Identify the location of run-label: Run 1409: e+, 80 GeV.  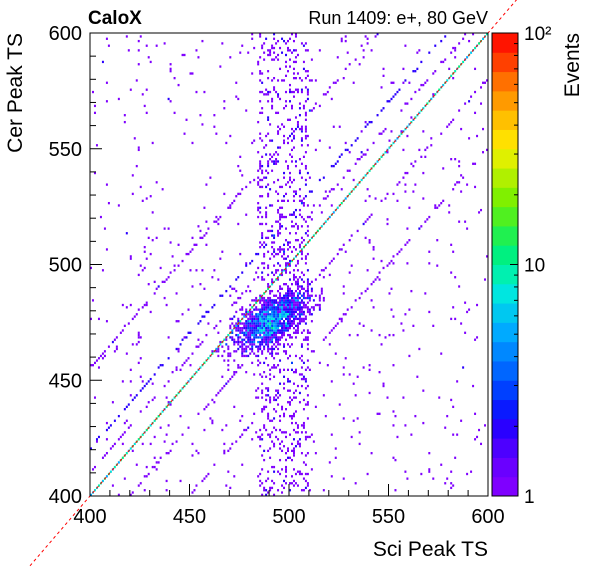
(398, 18).